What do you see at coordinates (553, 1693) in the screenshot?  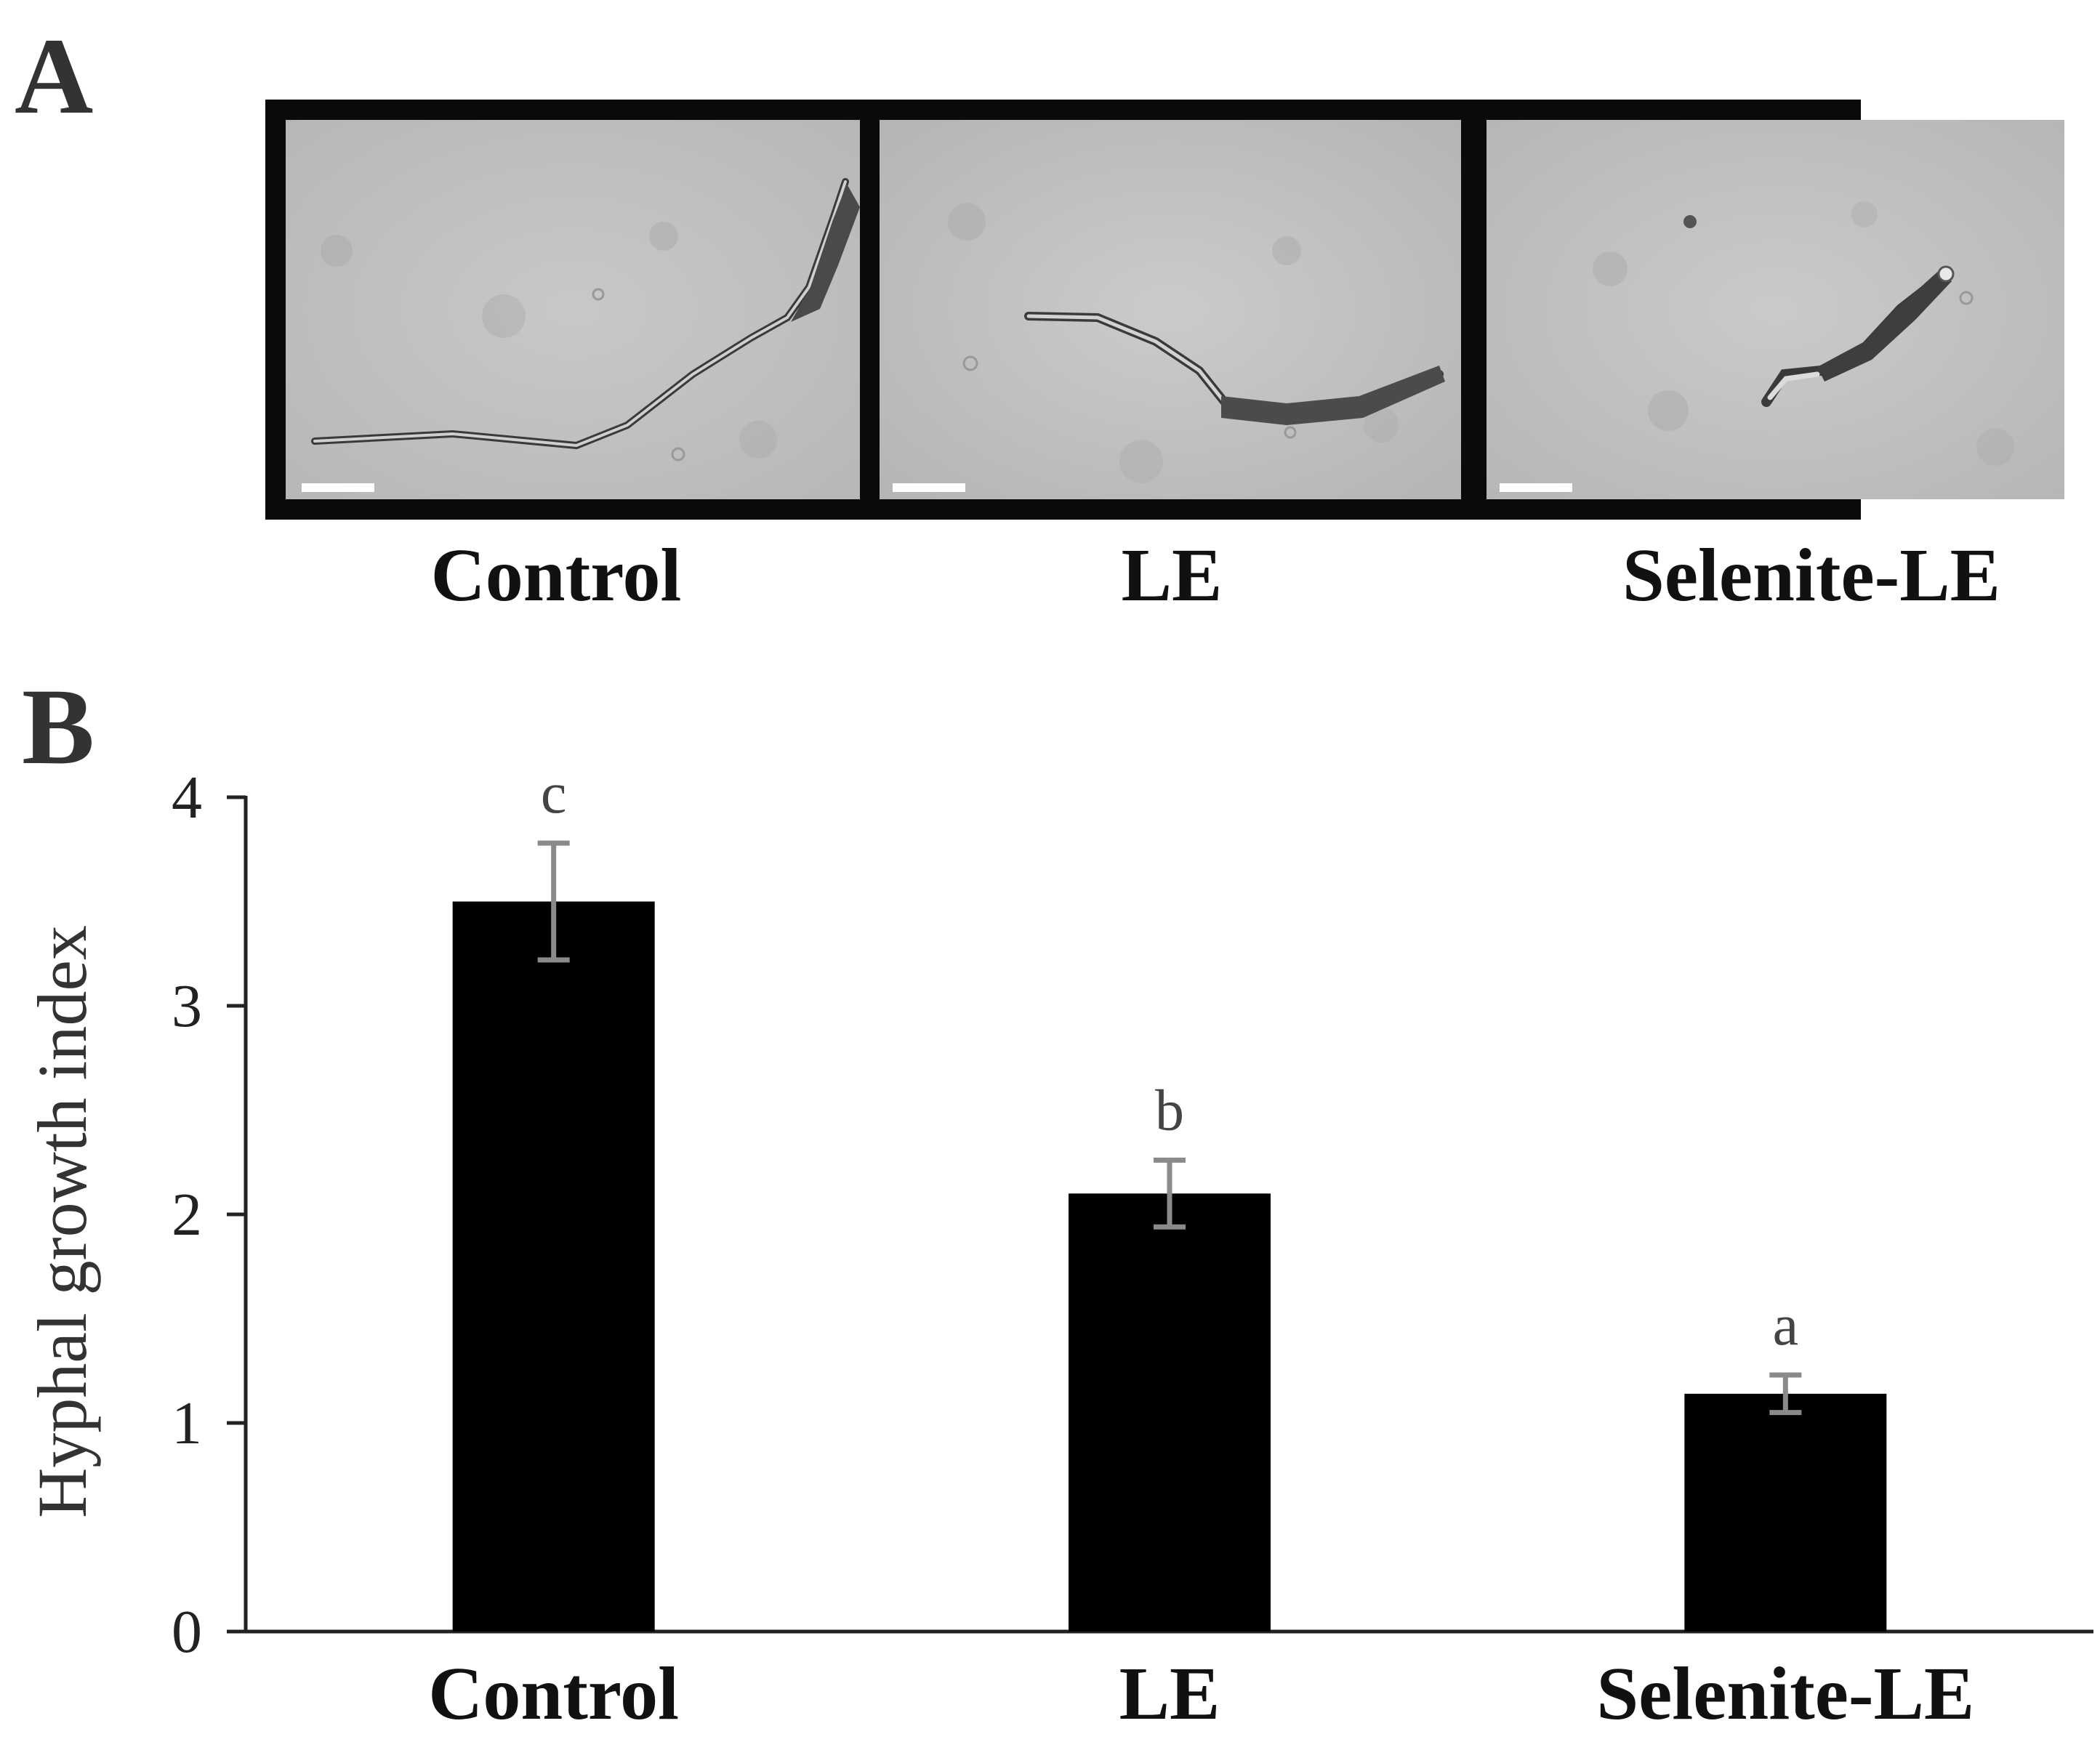 I see `category-label-control: Control` at bounding box center [553, 1693].